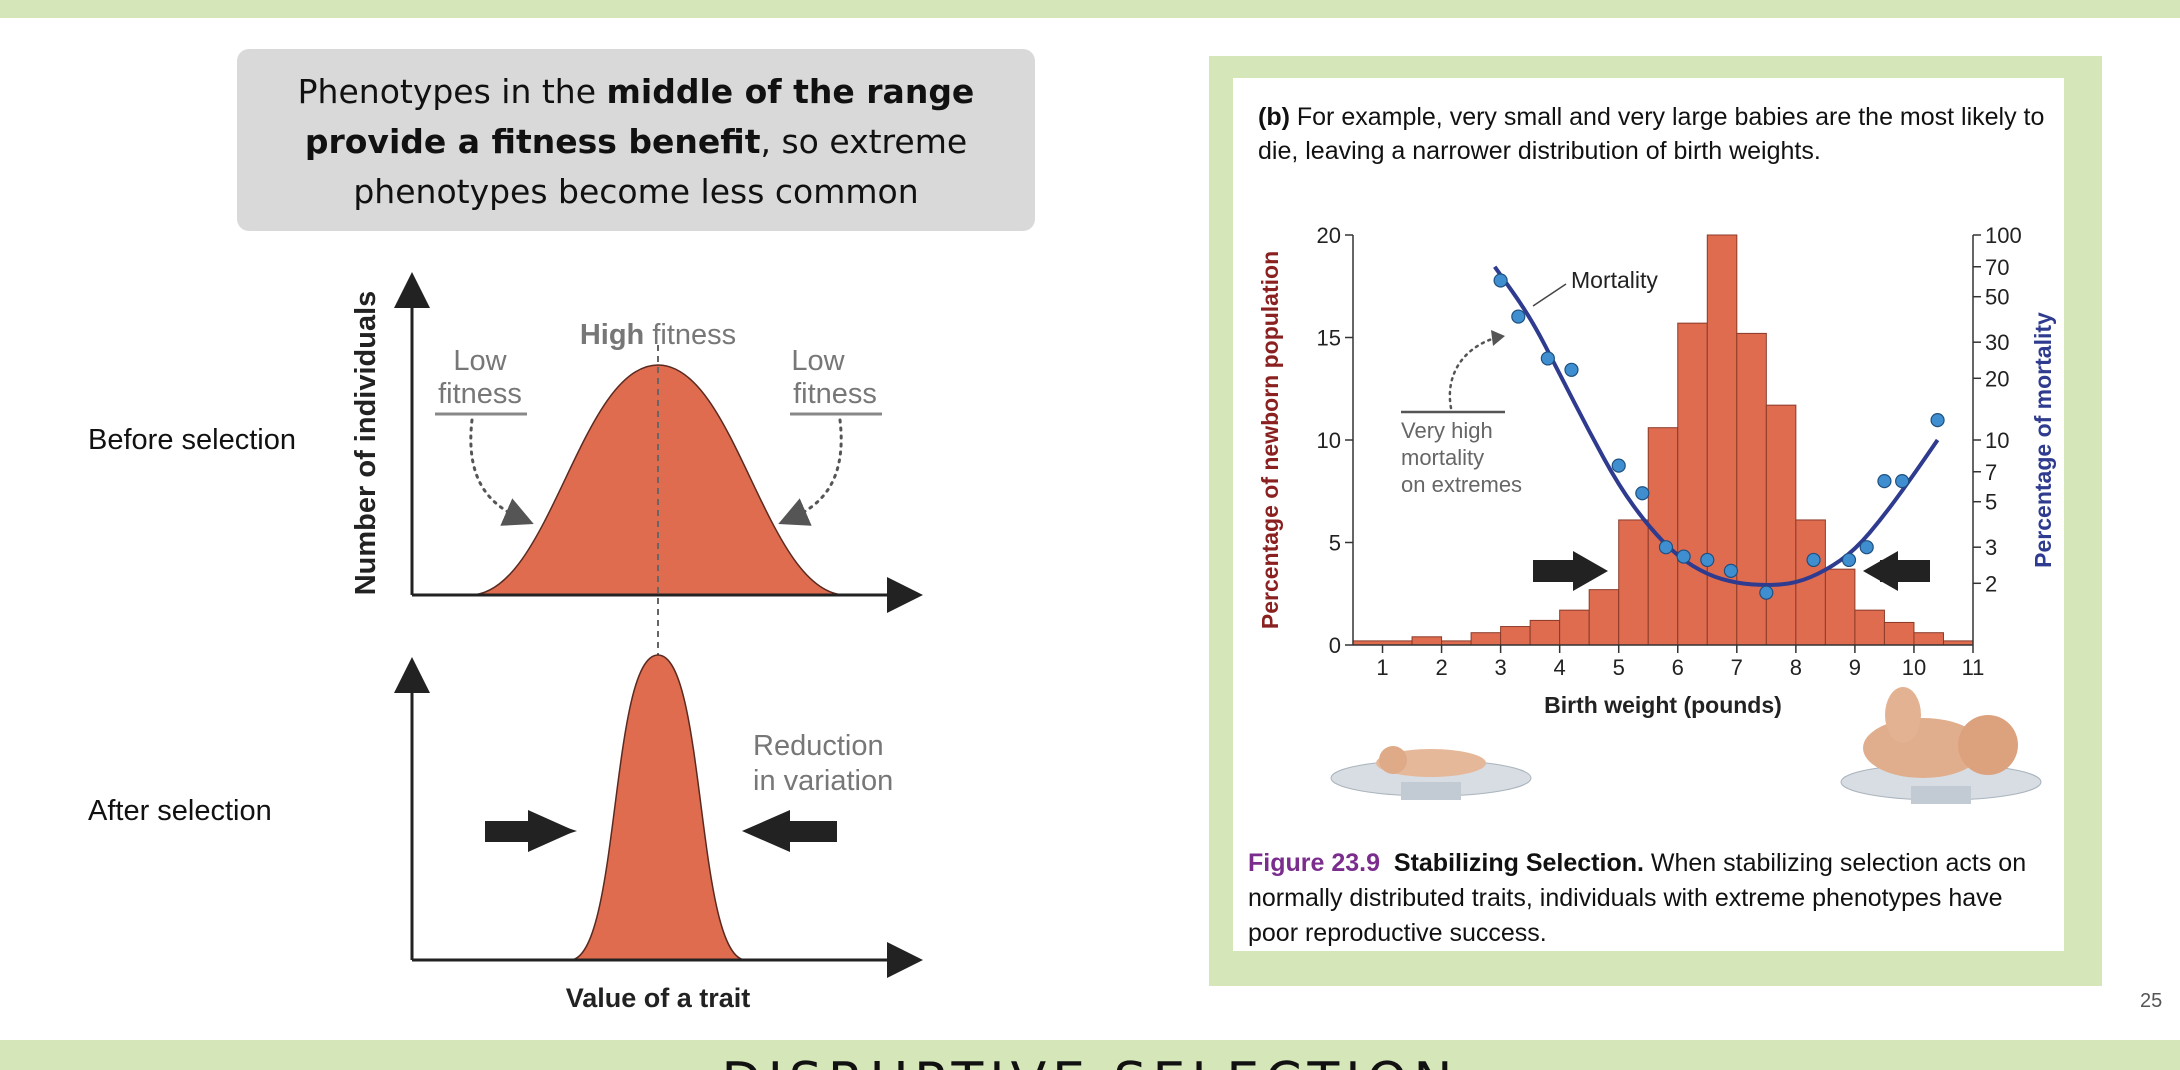 The height and width of the screenshot is (1070, 2180). I want to click on extremes-arrow-head, so click(1498, 338).